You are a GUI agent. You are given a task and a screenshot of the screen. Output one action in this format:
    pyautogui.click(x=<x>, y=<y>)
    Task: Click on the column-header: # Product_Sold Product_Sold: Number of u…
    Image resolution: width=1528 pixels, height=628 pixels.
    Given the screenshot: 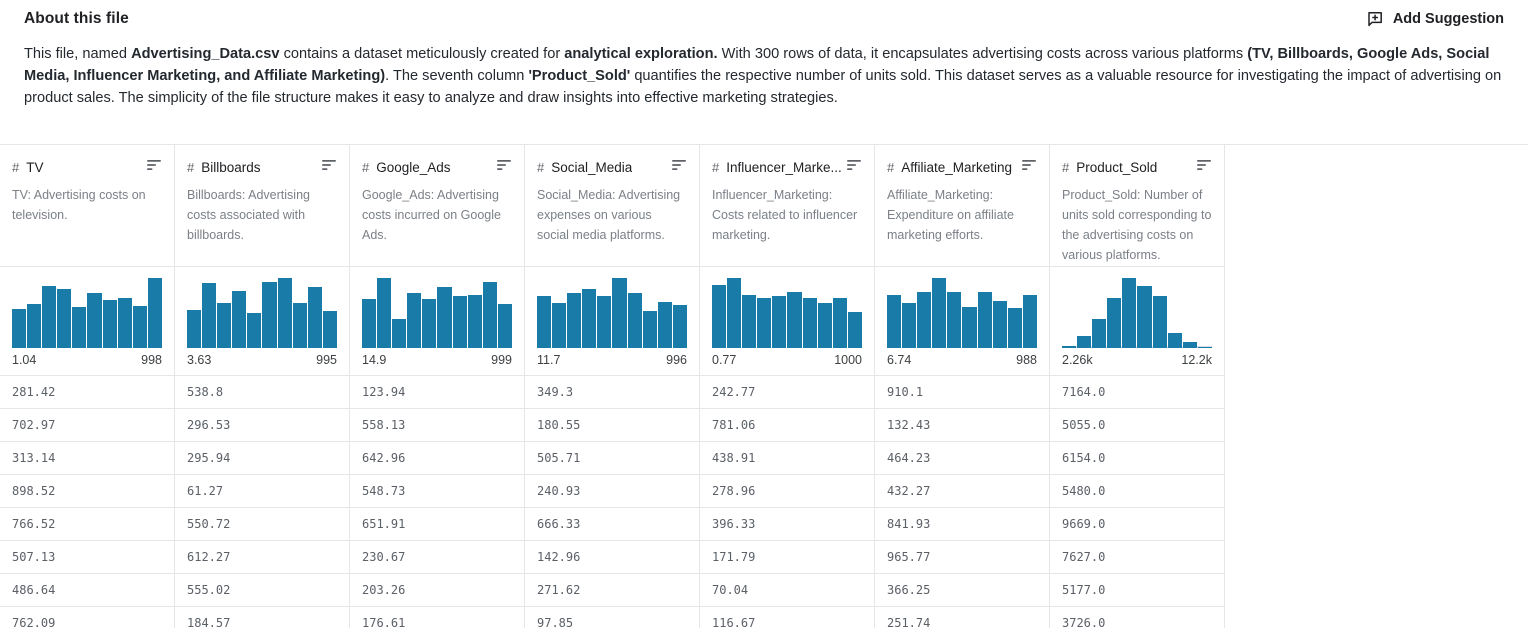 What is the action you would take?
    pyautogui.click(x=1137, y=206)
    